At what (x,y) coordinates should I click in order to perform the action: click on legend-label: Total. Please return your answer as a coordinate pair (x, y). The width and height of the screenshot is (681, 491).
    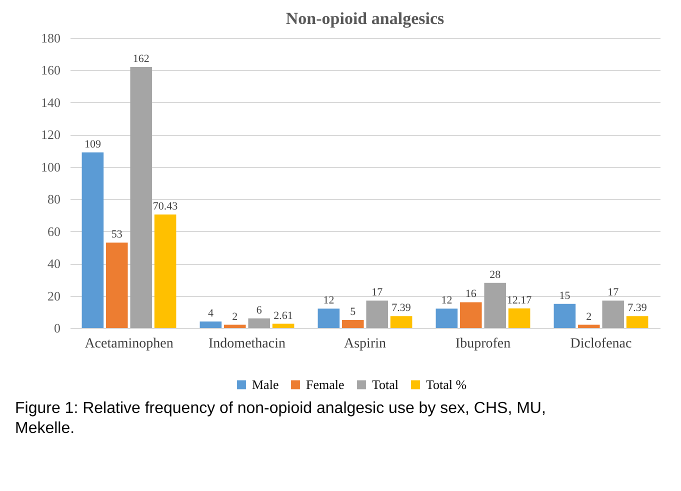
    Looking at the image, I should click on (385, 384).